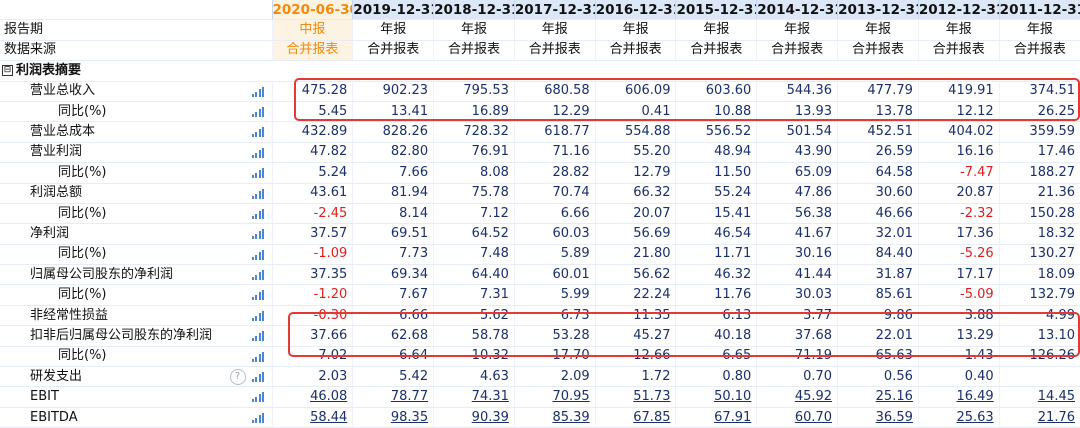 This screenshot has height=428, width=1080. What do you see at coordinates (474, 397) in the screenshot?
I see `value-cell: 74.31` at bounding box center [474, 397].